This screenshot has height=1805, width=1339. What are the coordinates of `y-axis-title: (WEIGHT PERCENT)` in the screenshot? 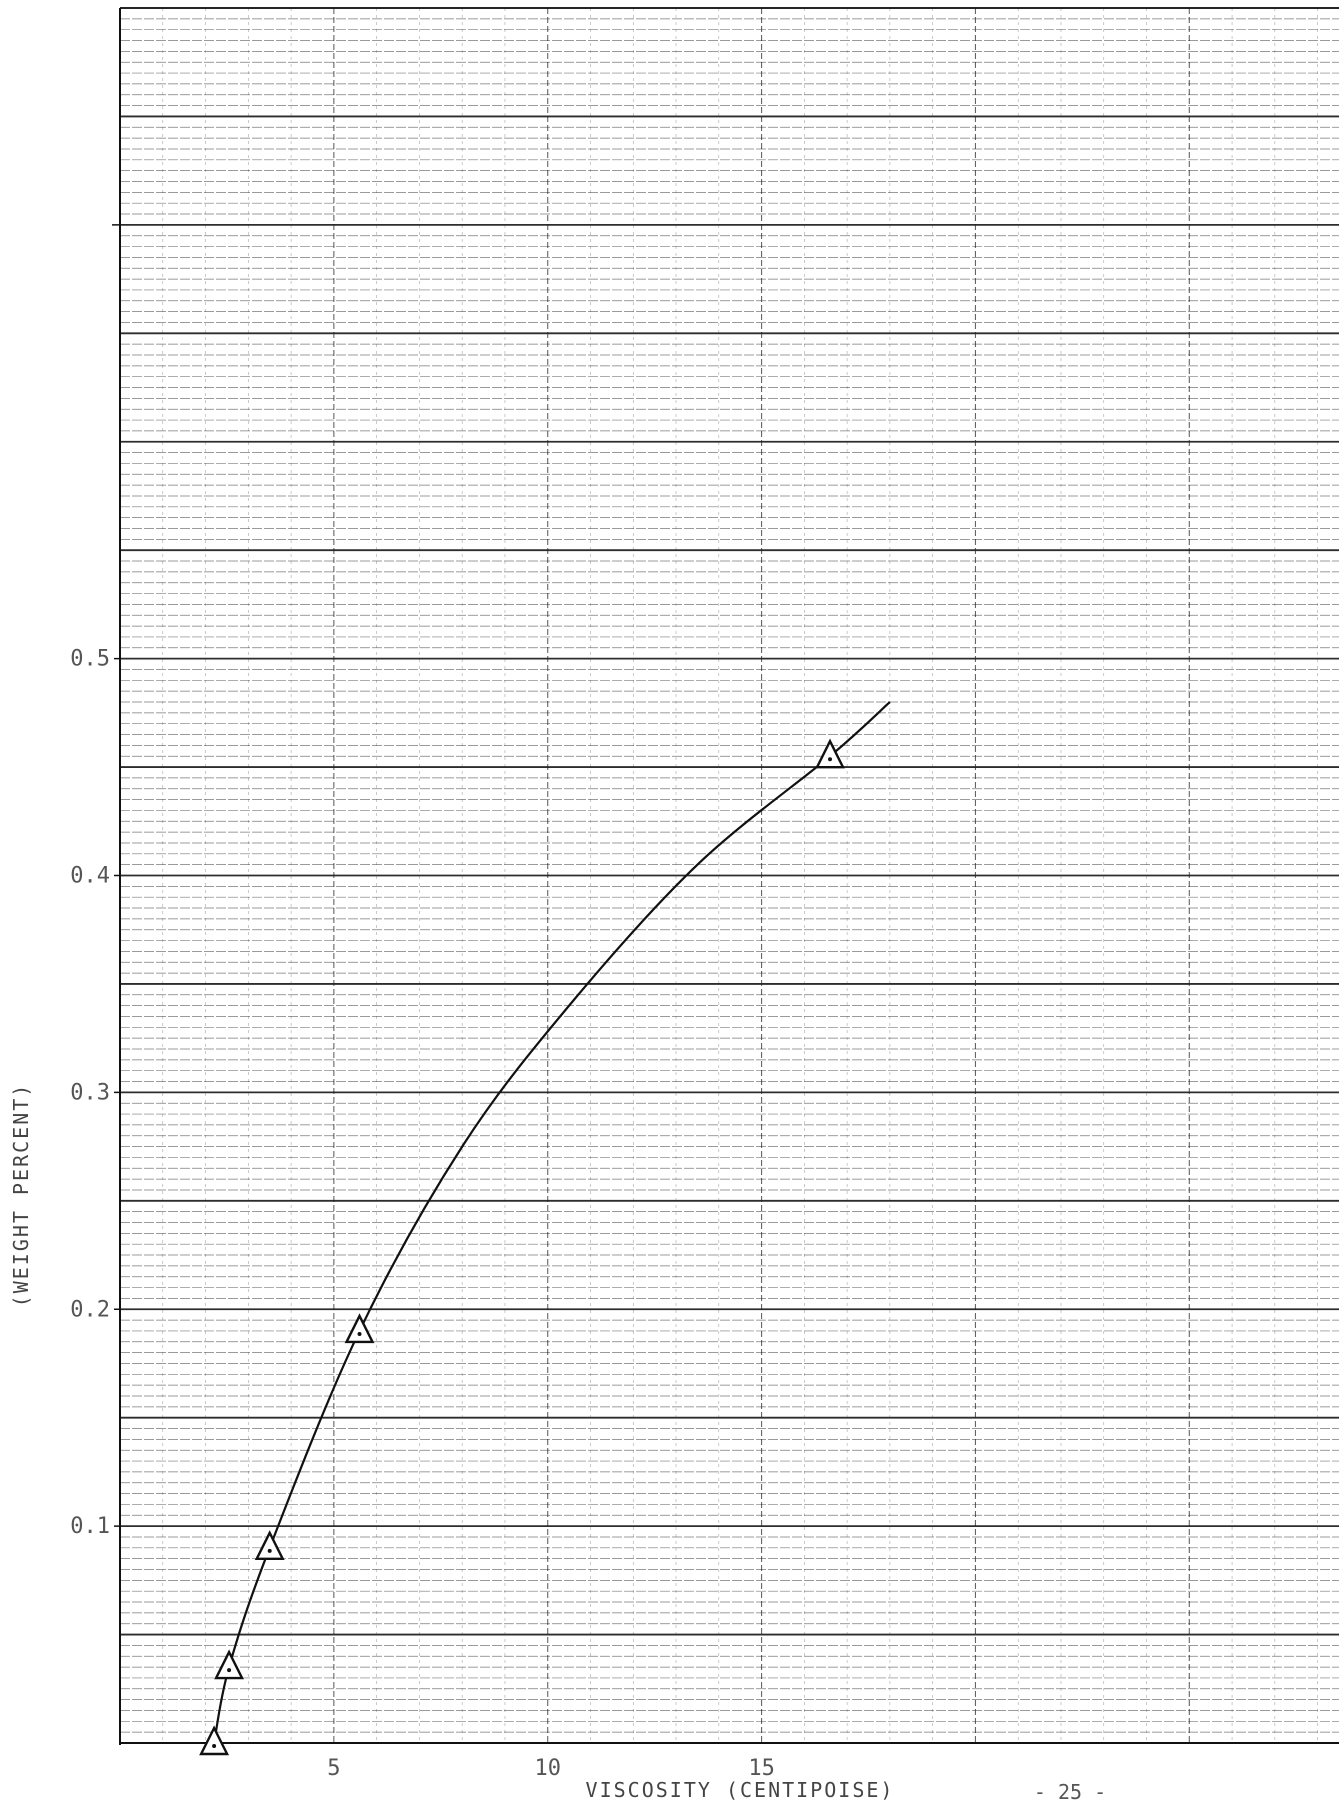 It's located at (21, 1195).